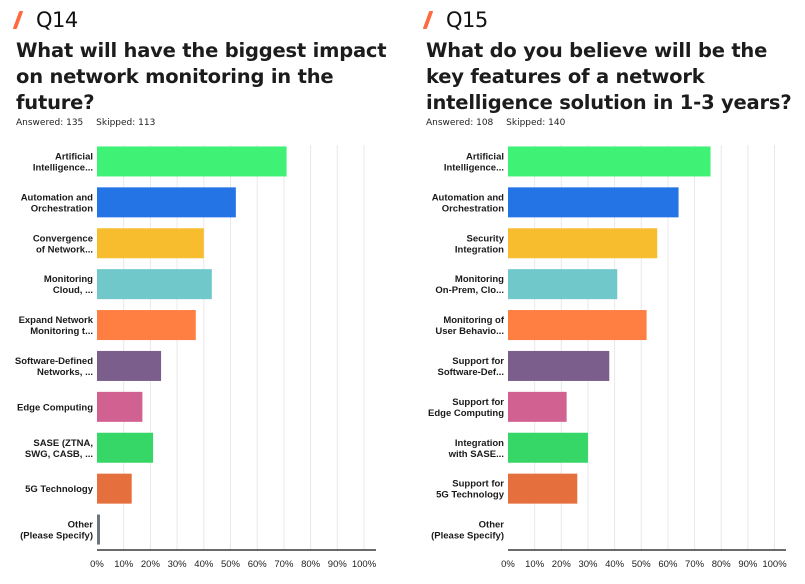 This screenshot has width=805, height=584. Describe the element at coordinates (204, 564) in the screenshot. I see `x-tick-label: 40%` at that location.